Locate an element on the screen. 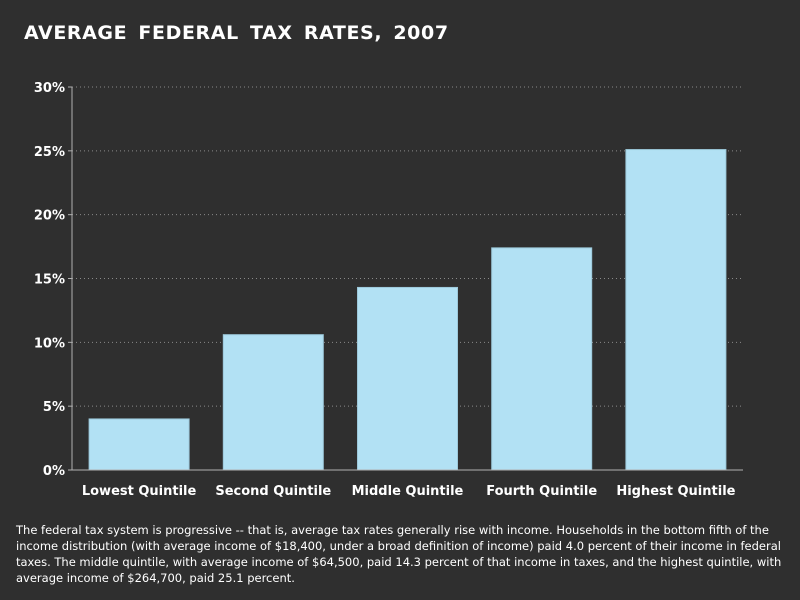 The width and height of the screenshot is (800, 600). y-tick-label: 0% is located at coordinates (54, 471).